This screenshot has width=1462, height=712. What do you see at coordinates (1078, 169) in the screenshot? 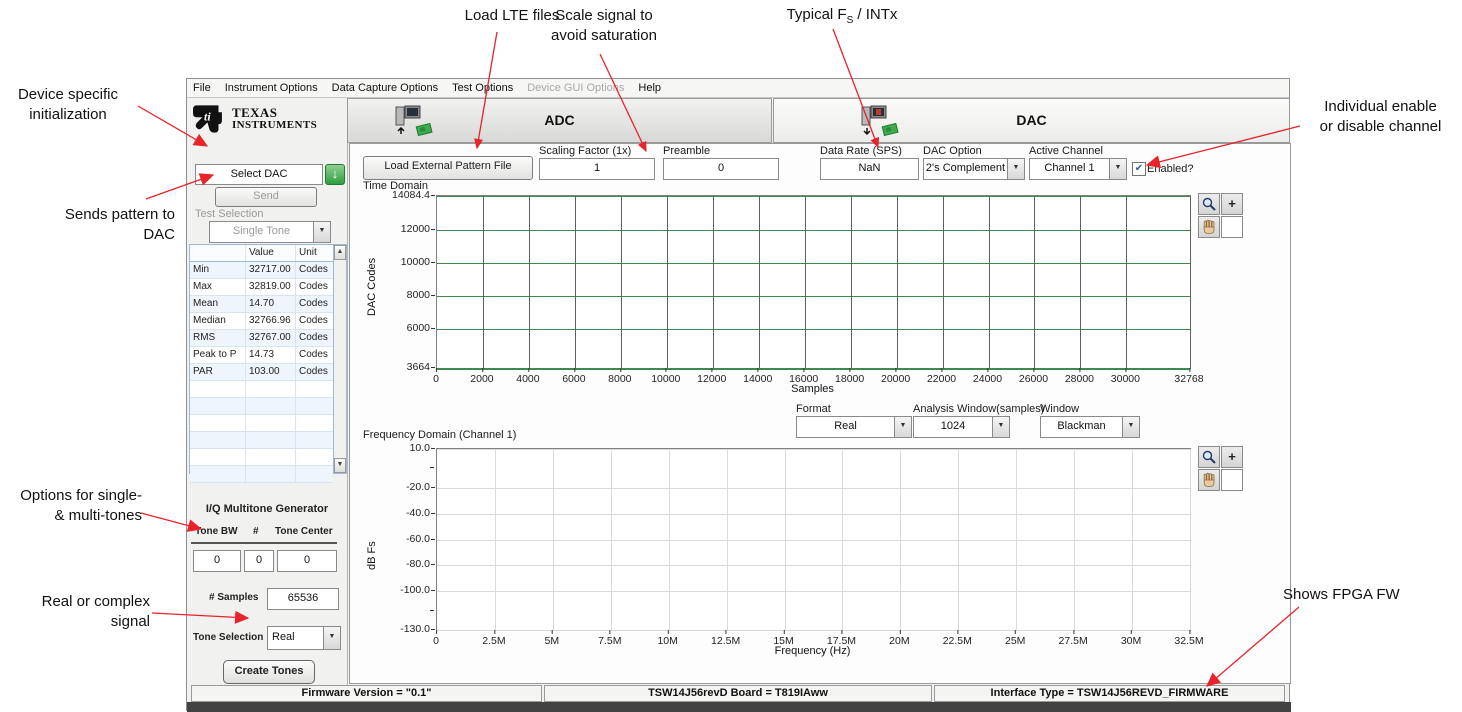
I see `active-channel-dropdown: Channel 1 ▼` at bounding box center [1078, 169].